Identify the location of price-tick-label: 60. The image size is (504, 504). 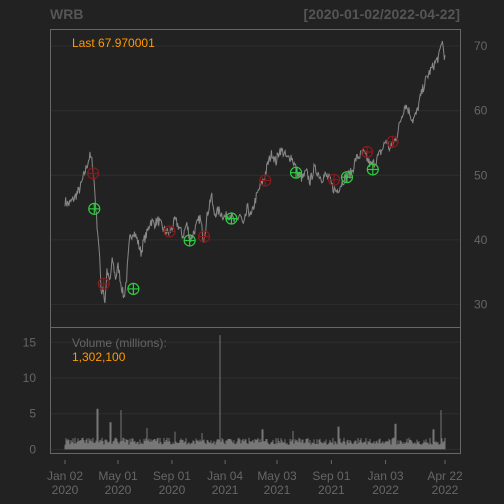
(481, 111).